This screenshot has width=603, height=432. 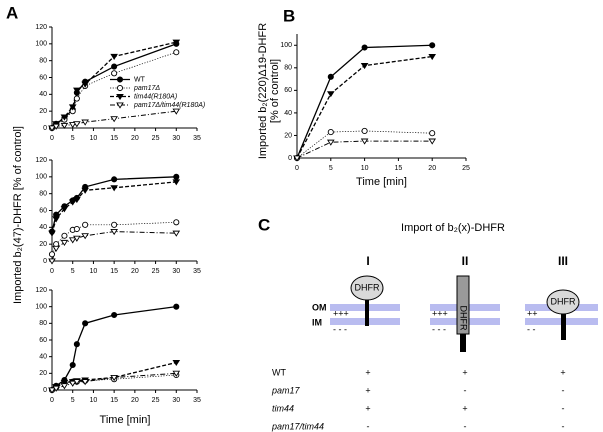 I want to click on panel-label: A, so click(x=12, y=12).